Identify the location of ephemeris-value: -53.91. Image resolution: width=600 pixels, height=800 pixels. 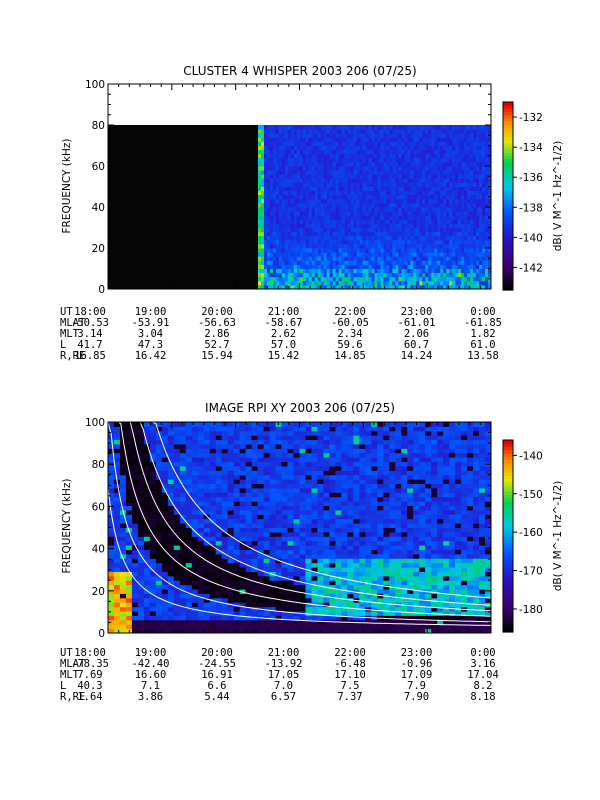
(151, 323).